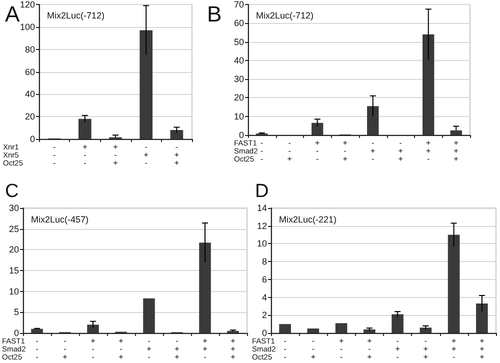 The width and height of the screenshot is (500, 363). I want to click on chart-title: C, so click(12, 191).